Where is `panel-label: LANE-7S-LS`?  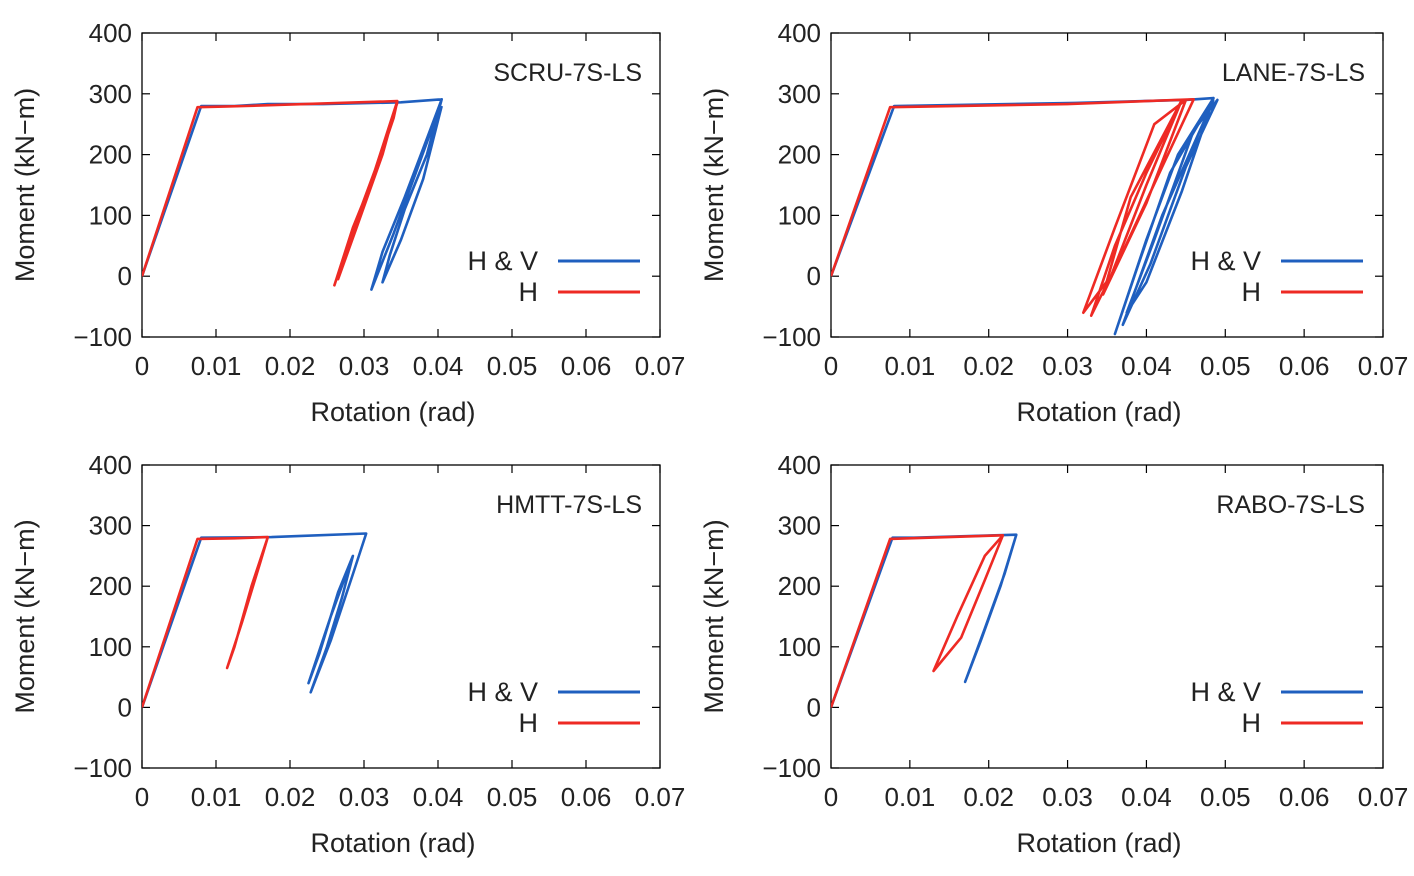
panel-label: LANE-7S-LS is located at coordinates (1293, 73).